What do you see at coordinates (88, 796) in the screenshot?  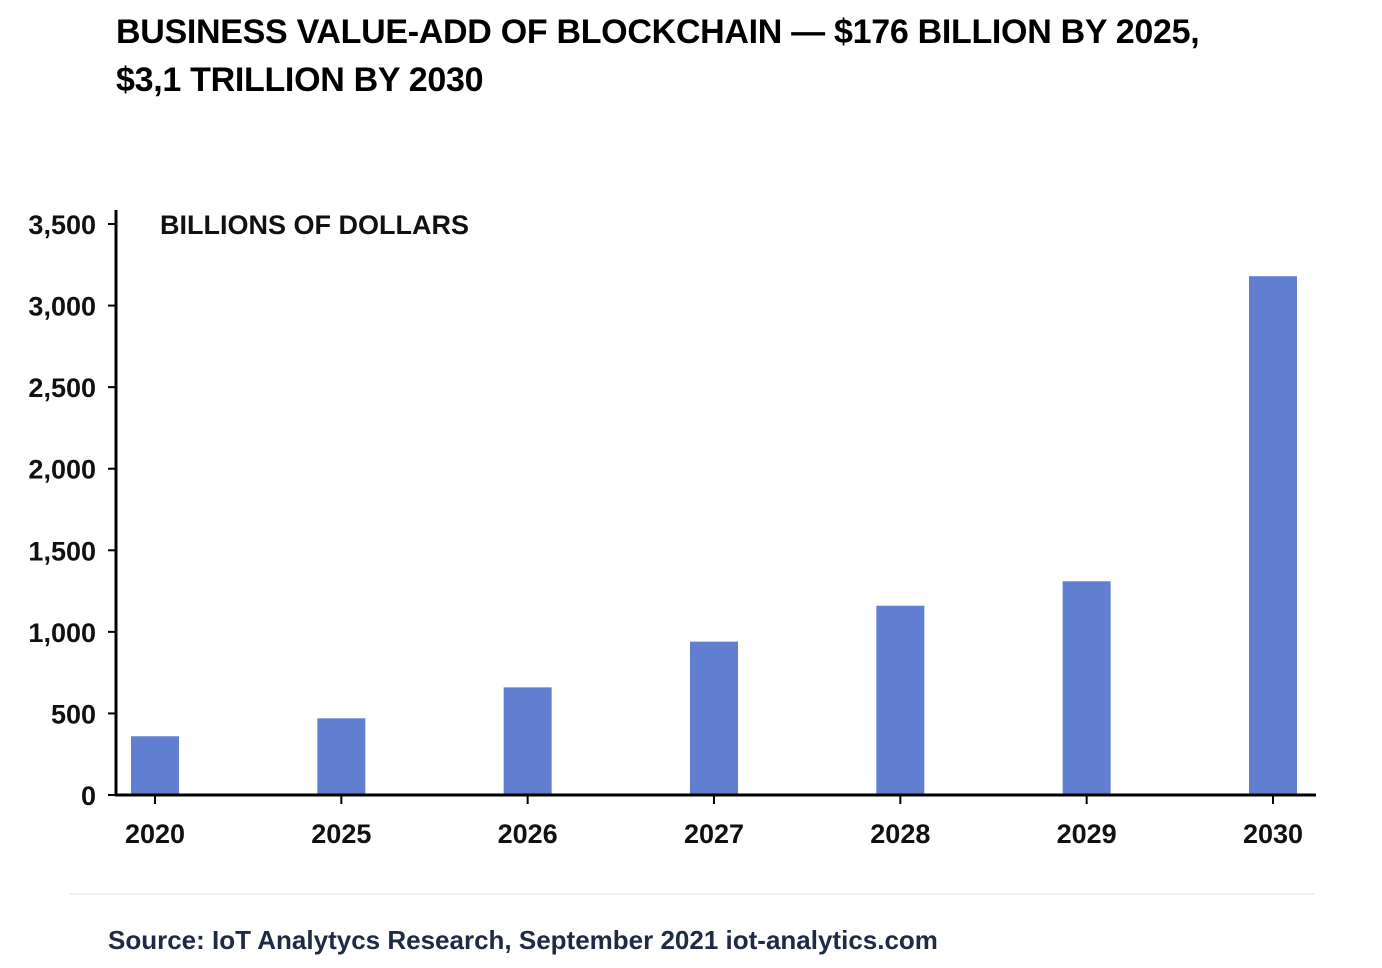 I see `y-tick-label: 0` at bounding box center [88, 796].